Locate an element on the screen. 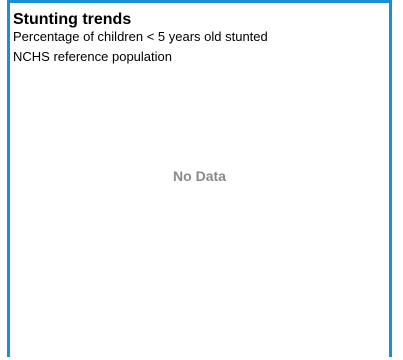 The height and width of the screenshot is (360, 403). chart-title: Stunting trends is located at coordinates (72, 19).